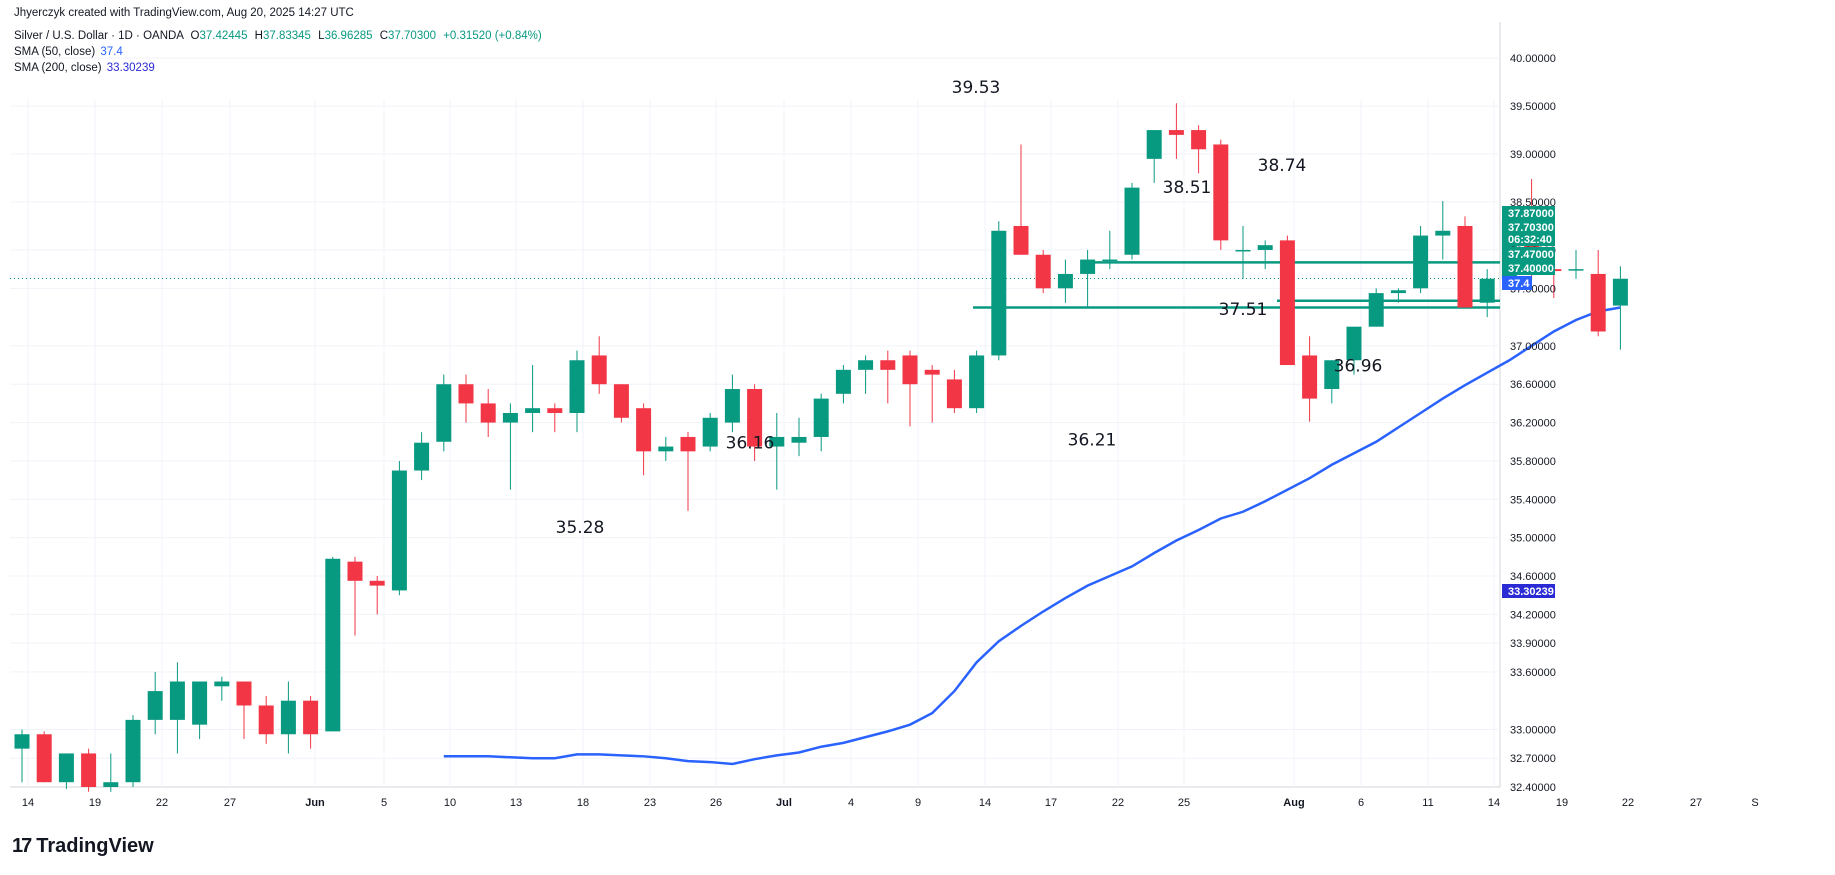 The width and height of the screenshot is (1835, 875). Describe the element at coordinates (1531, 228) in the screenshot. I see `tag-last-price-text: 37.70300` at that location.